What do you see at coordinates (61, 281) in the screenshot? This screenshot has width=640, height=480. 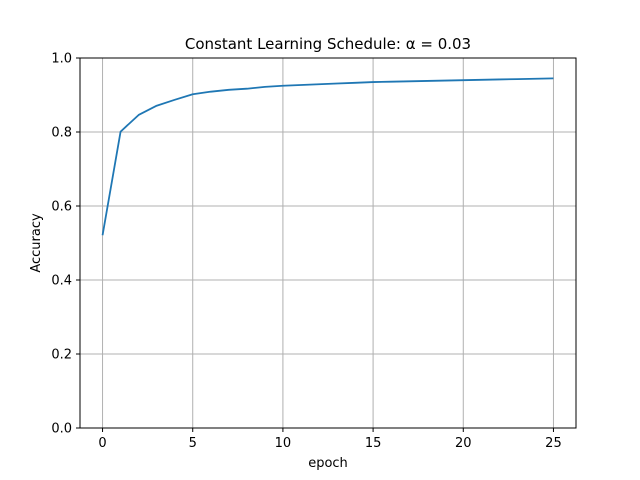 I see `y-tick-label: 0.4` at bounding box center [61, 281].